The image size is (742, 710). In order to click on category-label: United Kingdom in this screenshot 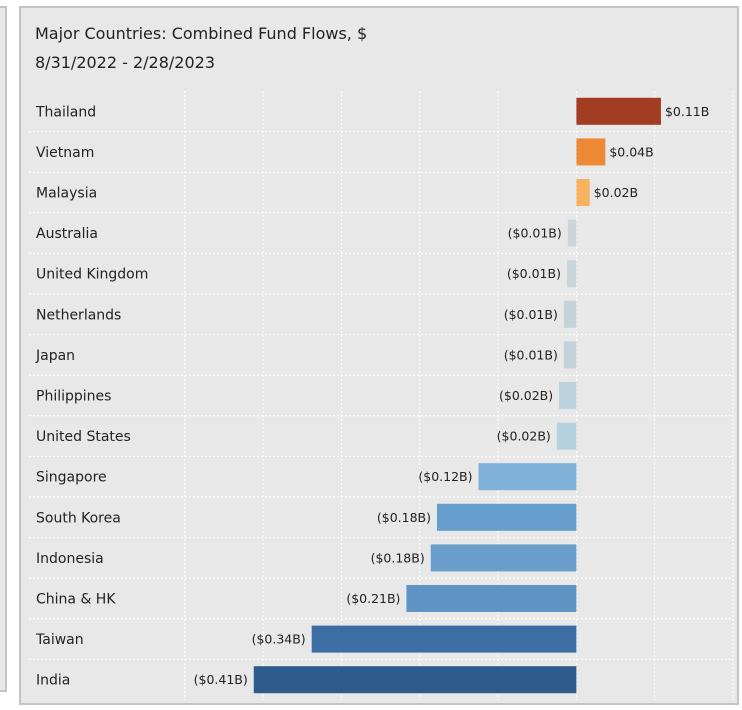, I will do `click(92, 275)`.